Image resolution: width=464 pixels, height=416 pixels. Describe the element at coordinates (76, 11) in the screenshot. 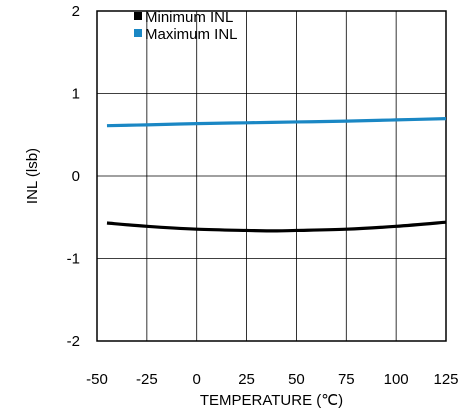

I see `y-tick-label: 2` at that location.